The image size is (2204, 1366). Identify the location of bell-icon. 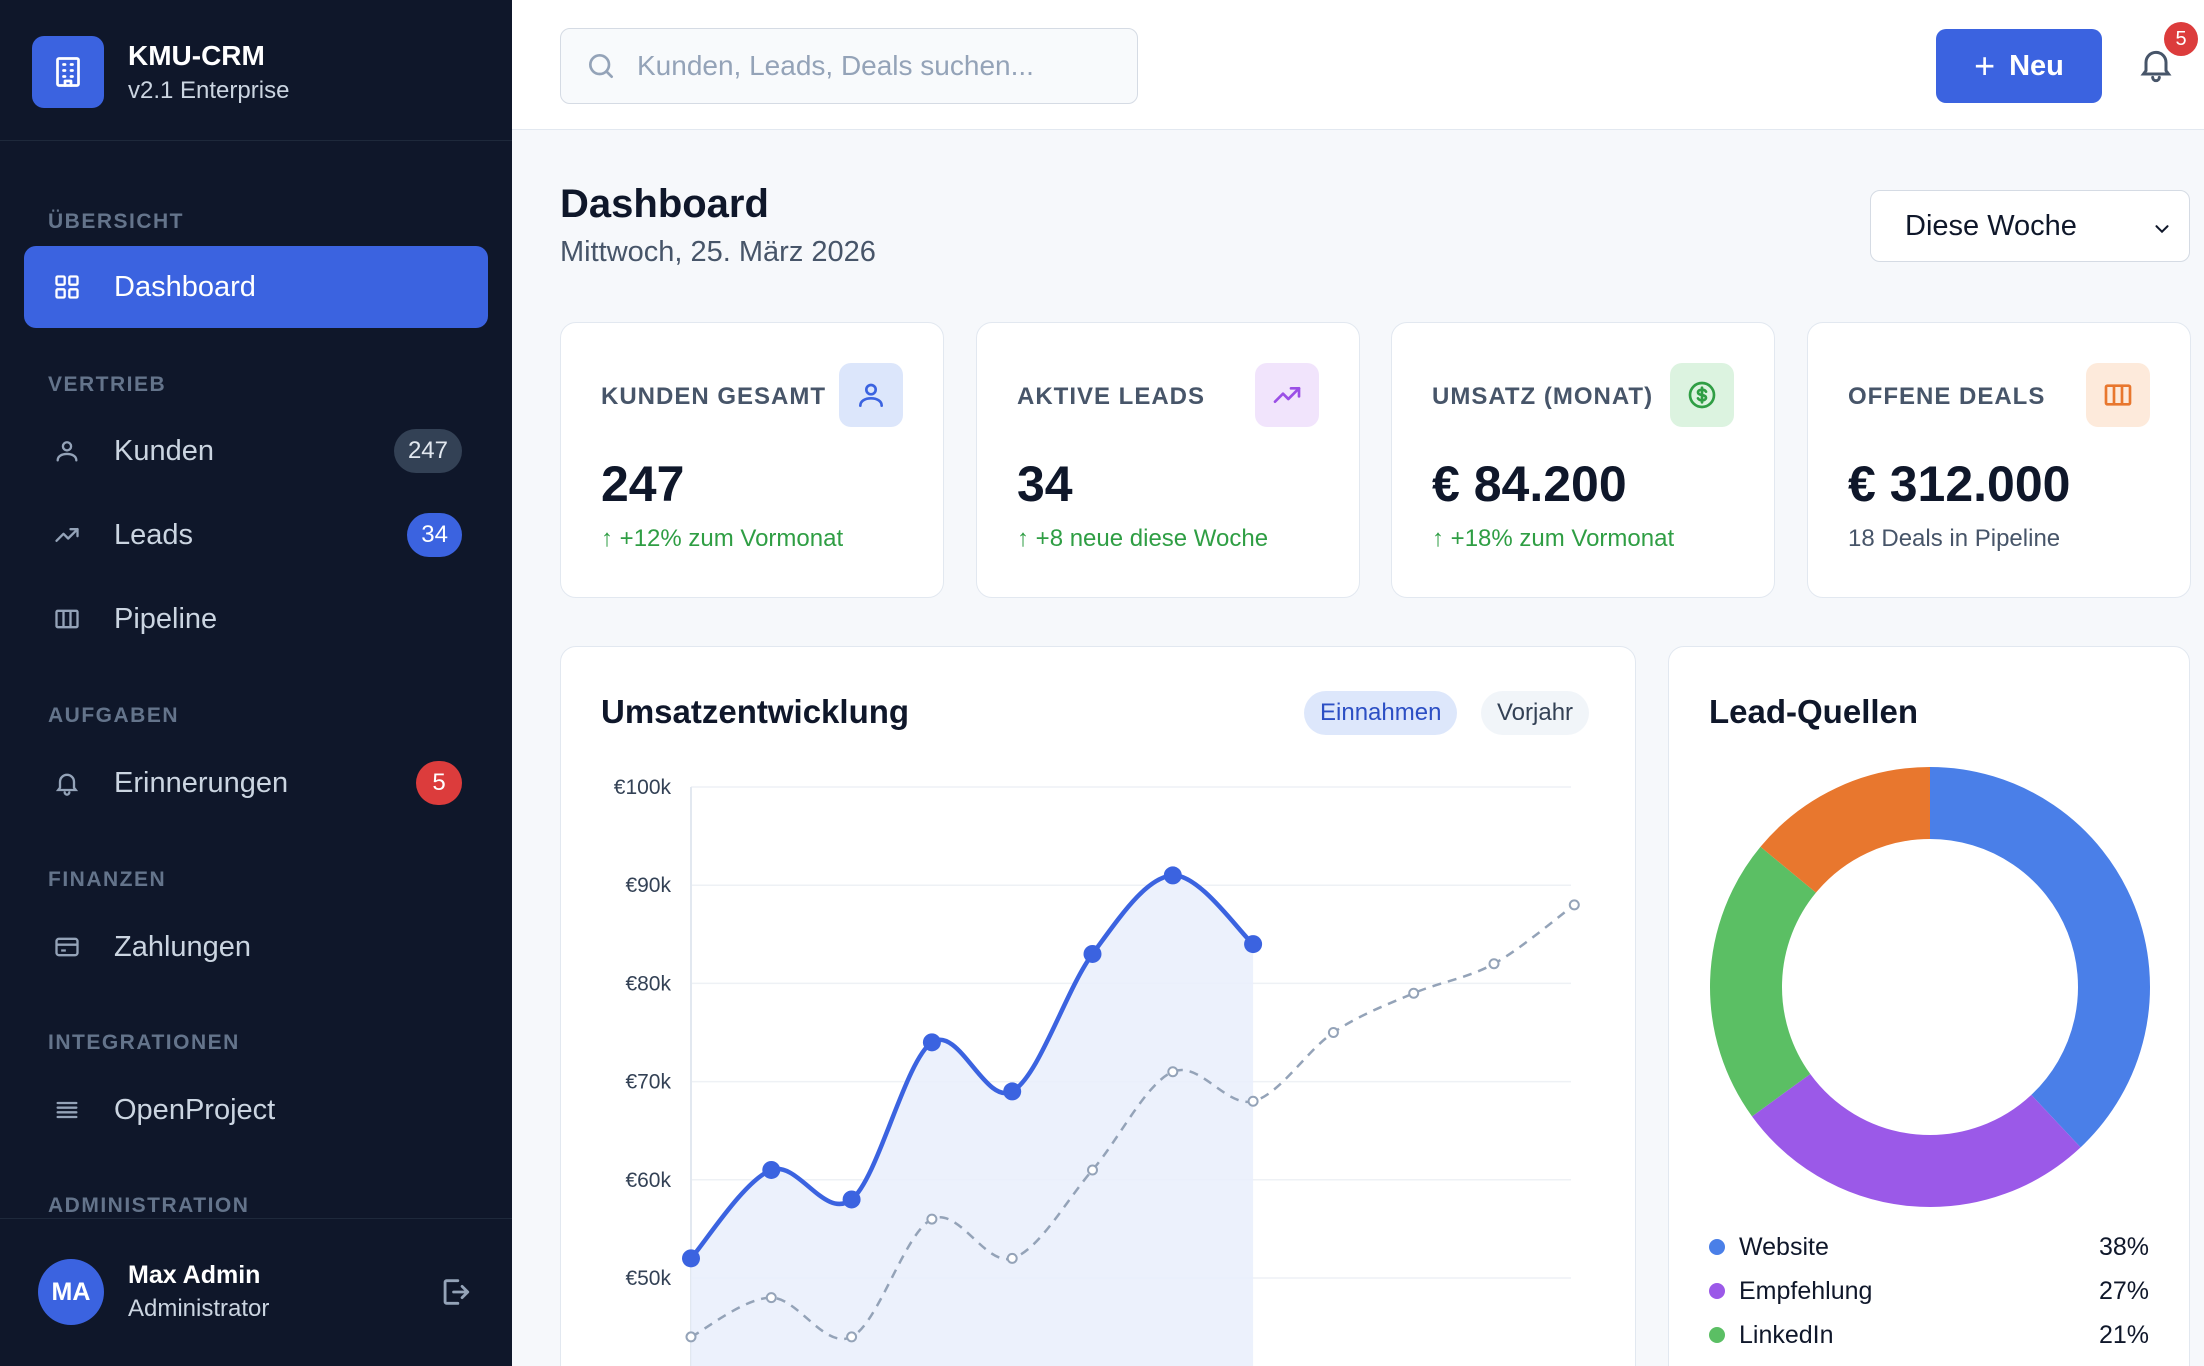
(67, 783).